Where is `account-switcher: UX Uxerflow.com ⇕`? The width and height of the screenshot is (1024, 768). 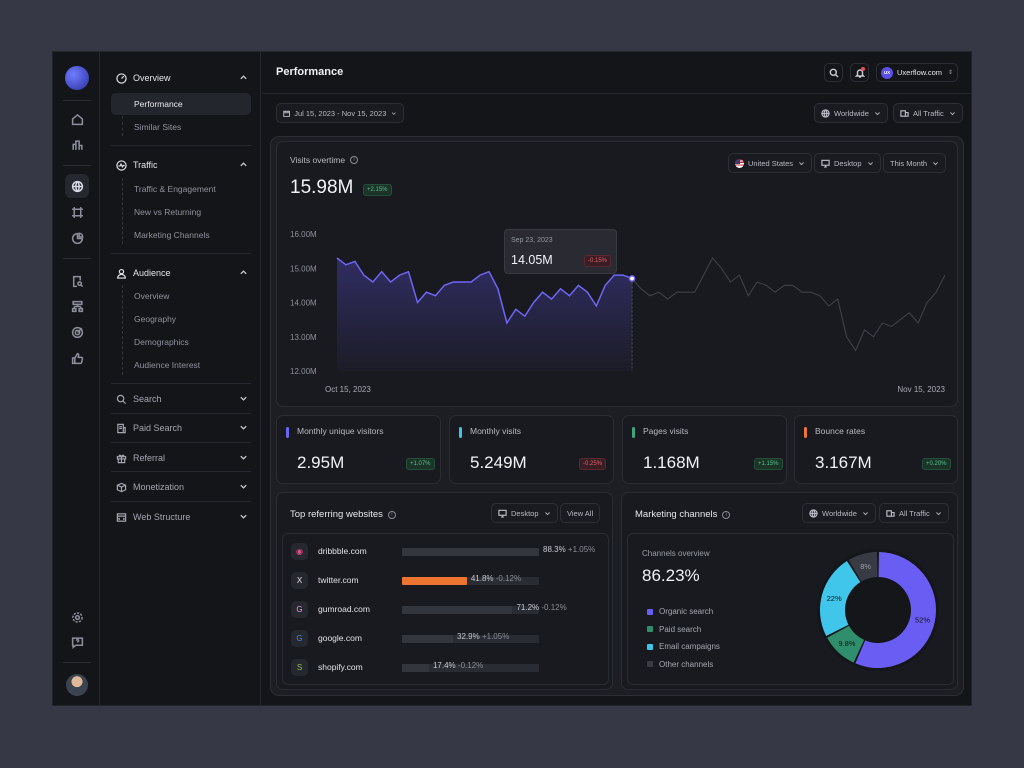 account-switcher: UX Uxerflow.com ⇕ is located at coordinates (917, 72).